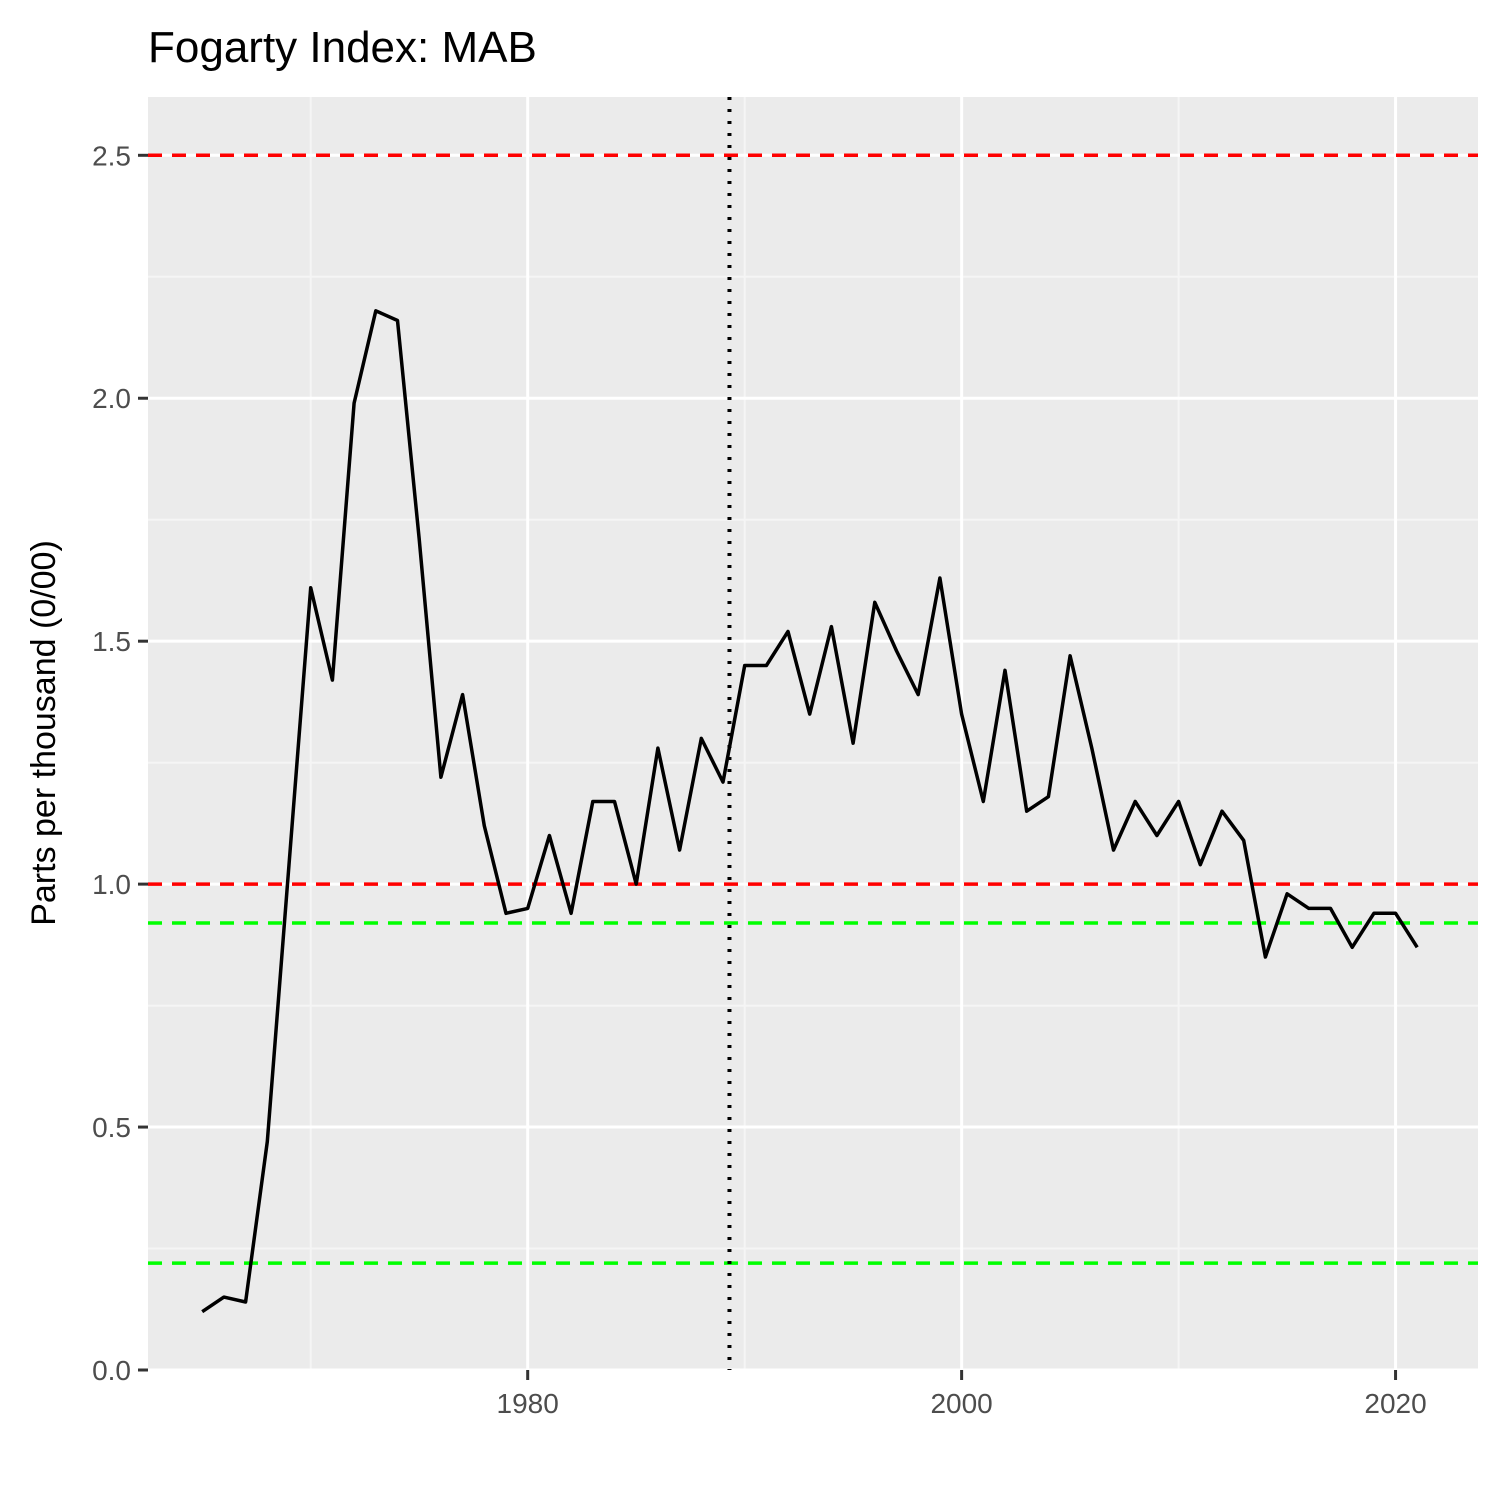  Describe the element at coordinates (111, 641) in the screenshot. I see `y-tick-label: 1.5` at that location.